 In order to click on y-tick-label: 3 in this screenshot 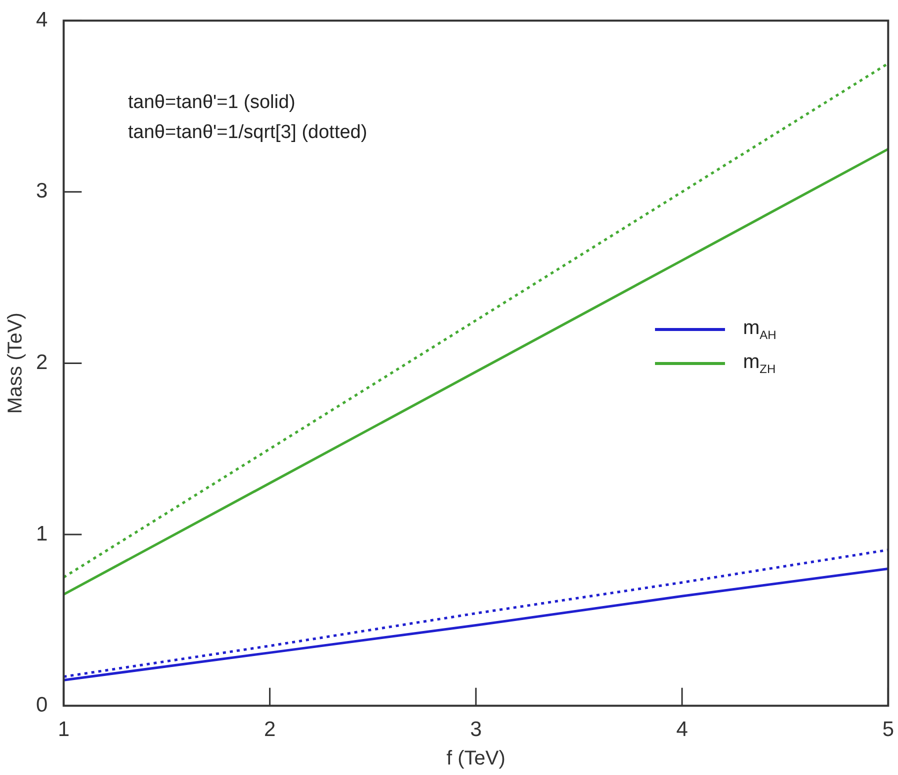, I will do `click(42, 191)`.